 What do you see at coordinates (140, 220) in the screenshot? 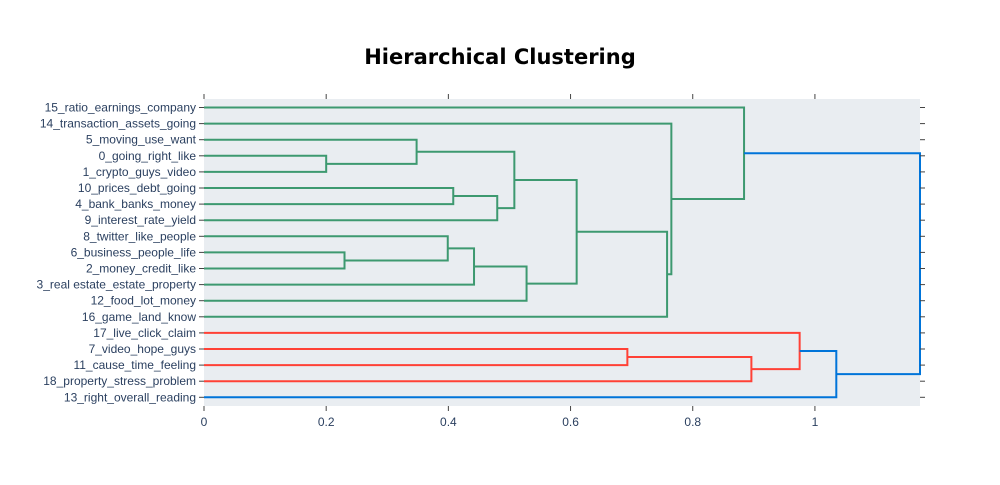
I see `leaf-label: 9_interest_rate_yield` at bounding box center [140, 220].